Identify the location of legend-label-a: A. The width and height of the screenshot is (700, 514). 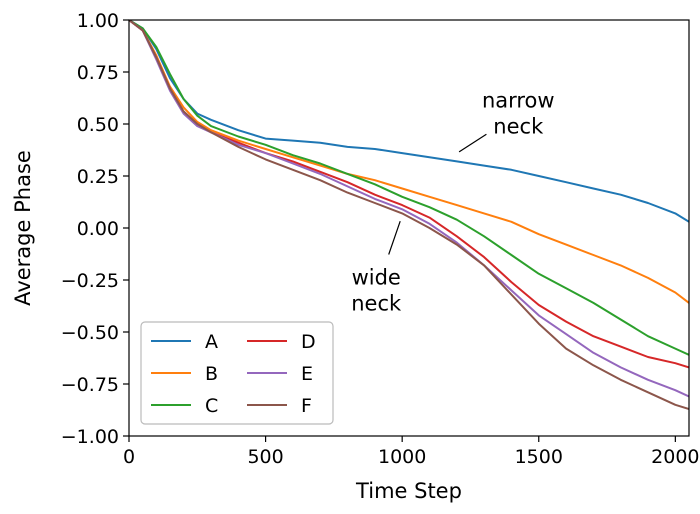
(211, 342).